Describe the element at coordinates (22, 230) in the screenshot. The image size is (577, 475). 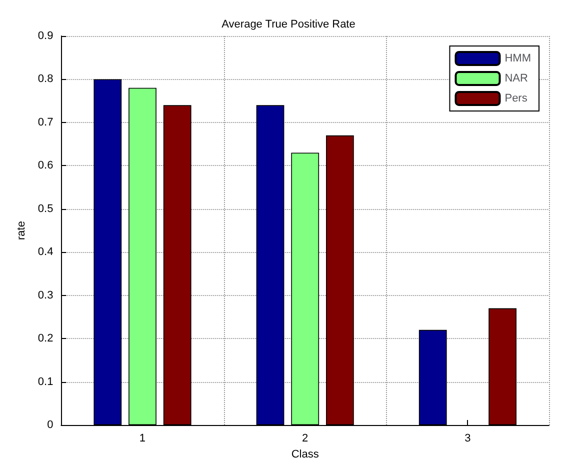
I see `y-axis-title: rate` at that location.